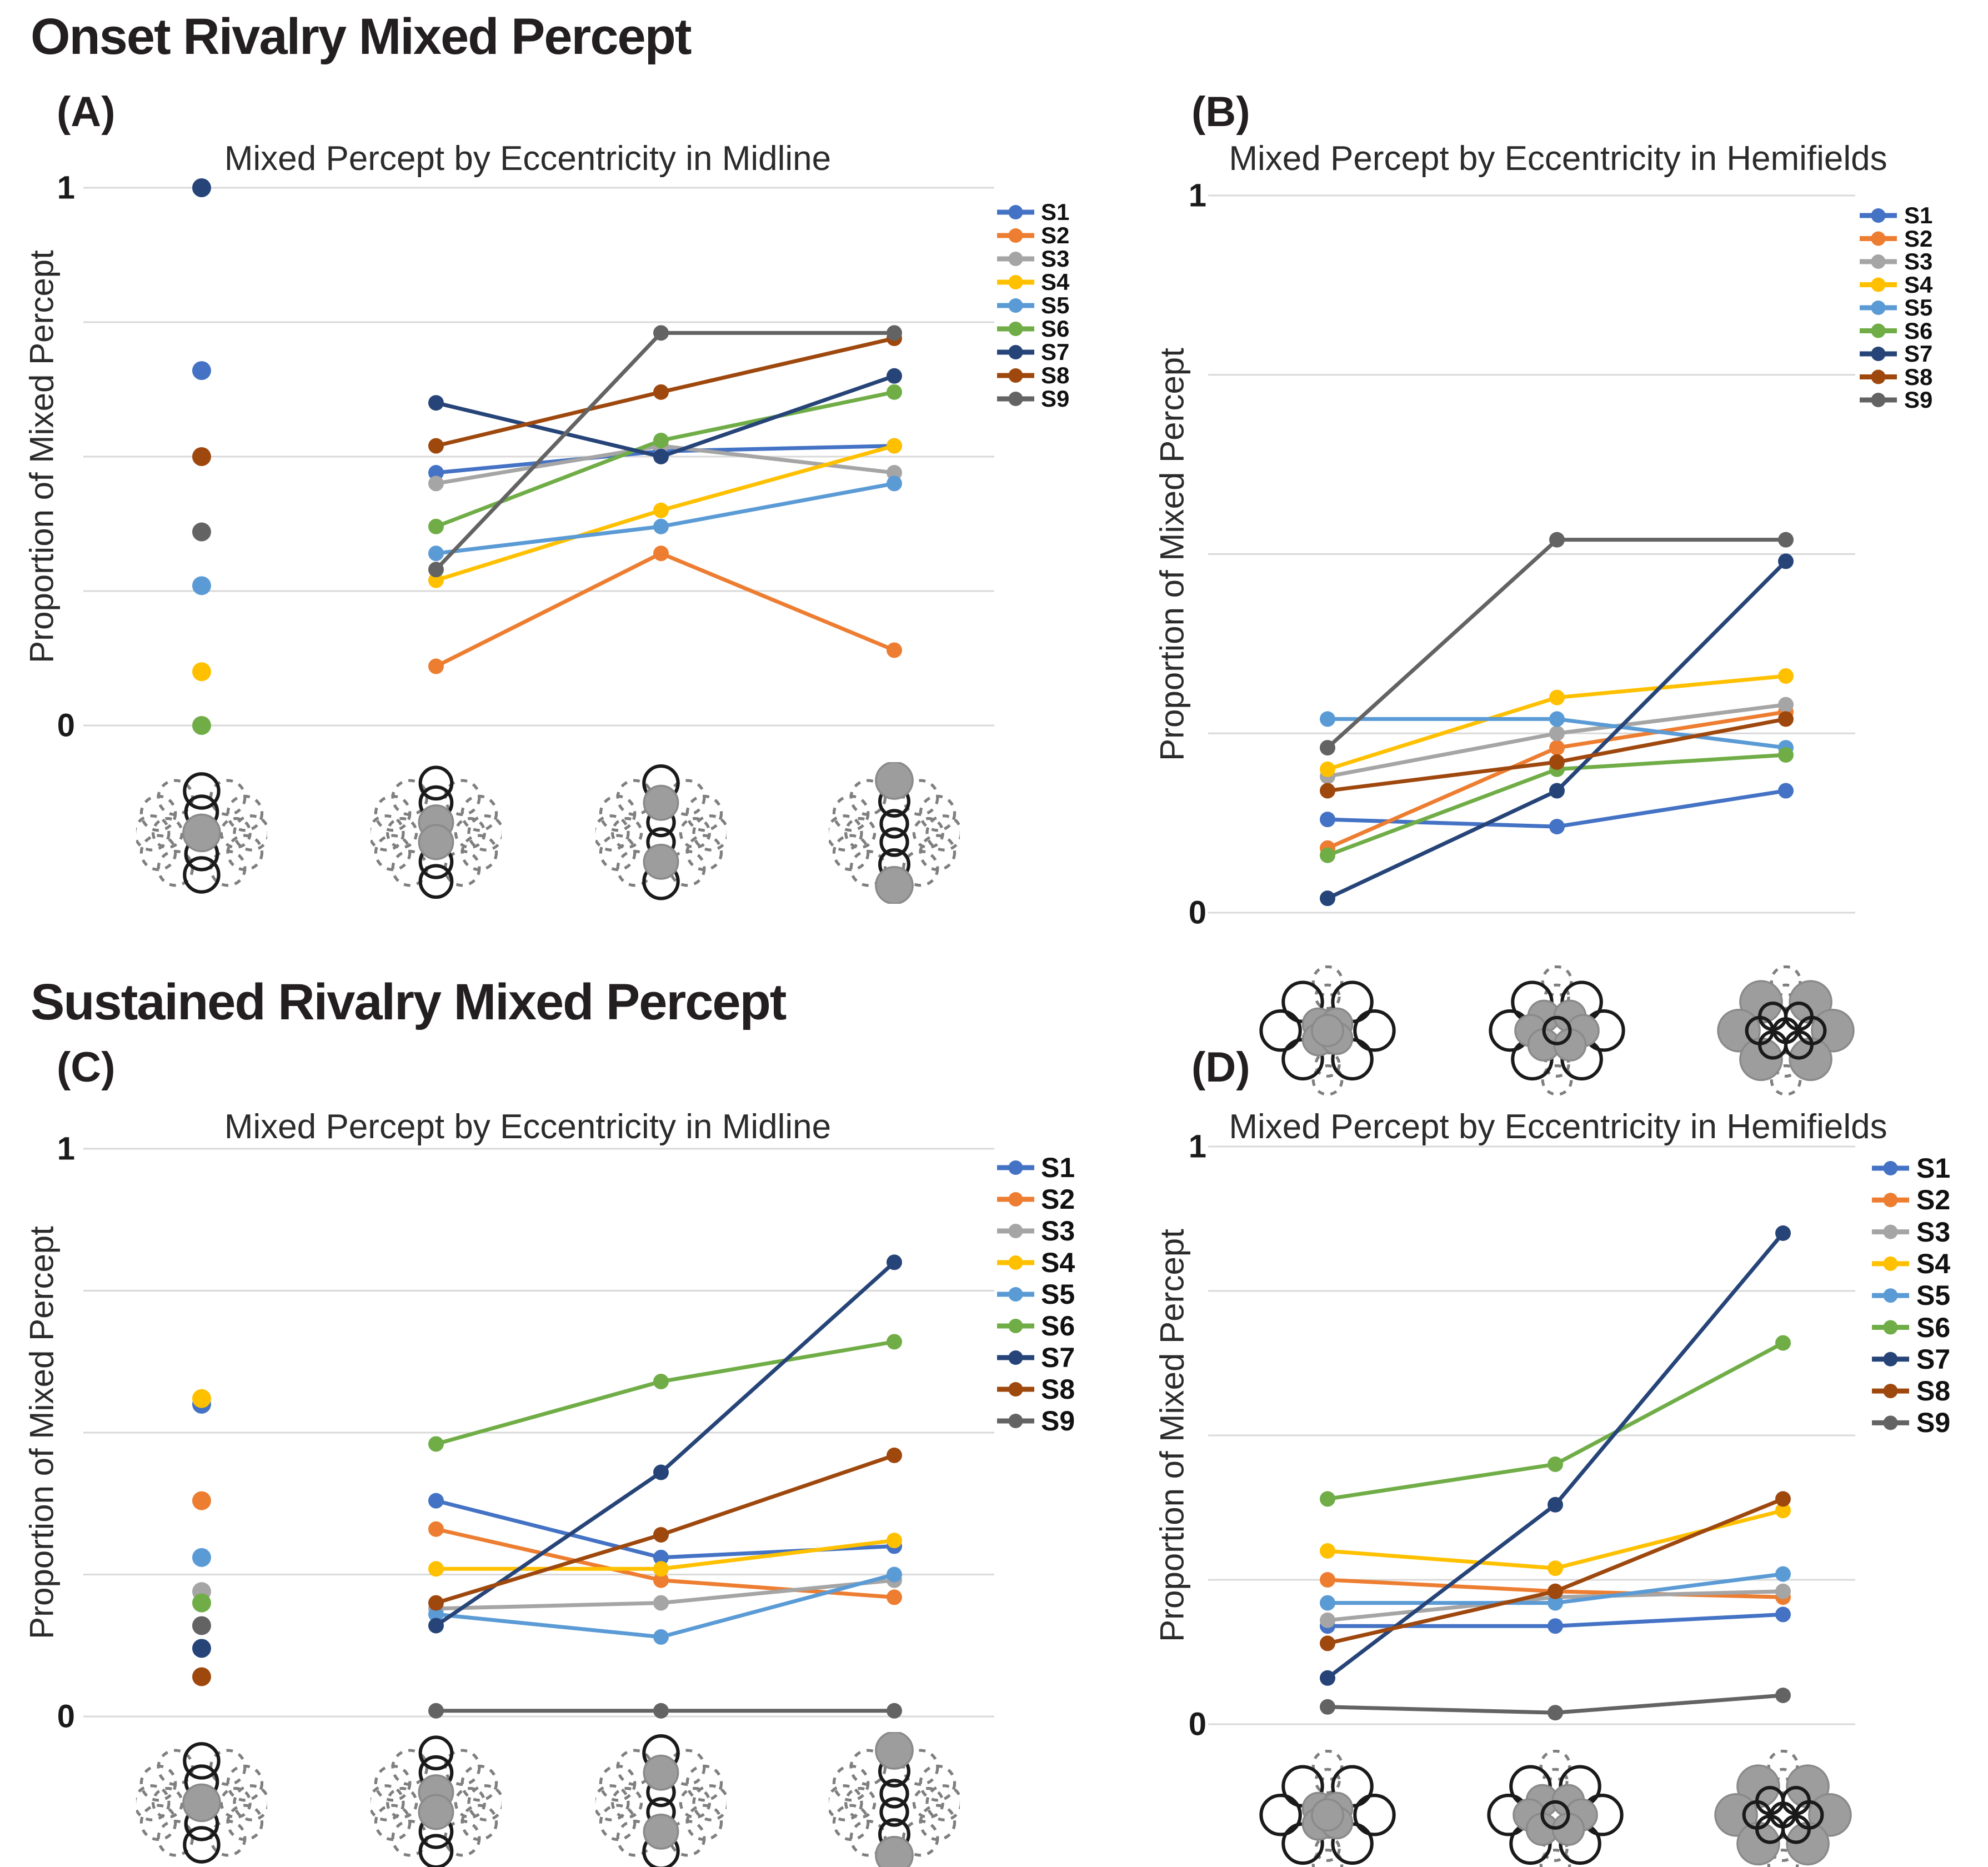 This screenshot has width=1988, height=1867. I want to click on legend-label-s5: S5, so click(1055, 305).